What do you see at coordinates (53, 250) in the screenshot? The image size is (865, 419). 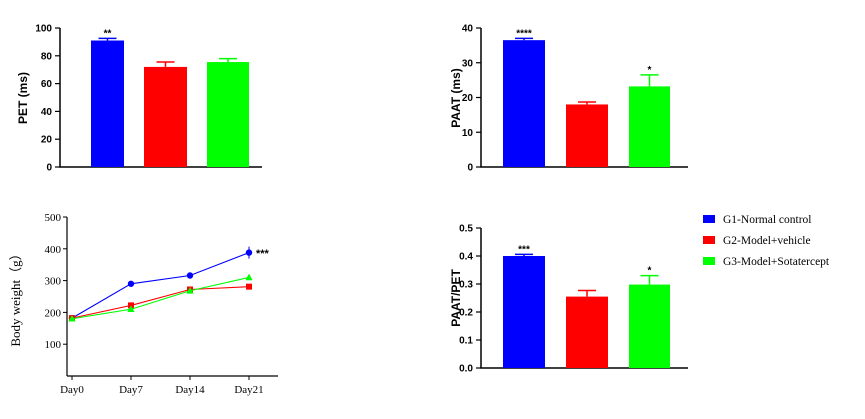 I see `bw-y-tick-label: 400` at bounding box center [53, 250].